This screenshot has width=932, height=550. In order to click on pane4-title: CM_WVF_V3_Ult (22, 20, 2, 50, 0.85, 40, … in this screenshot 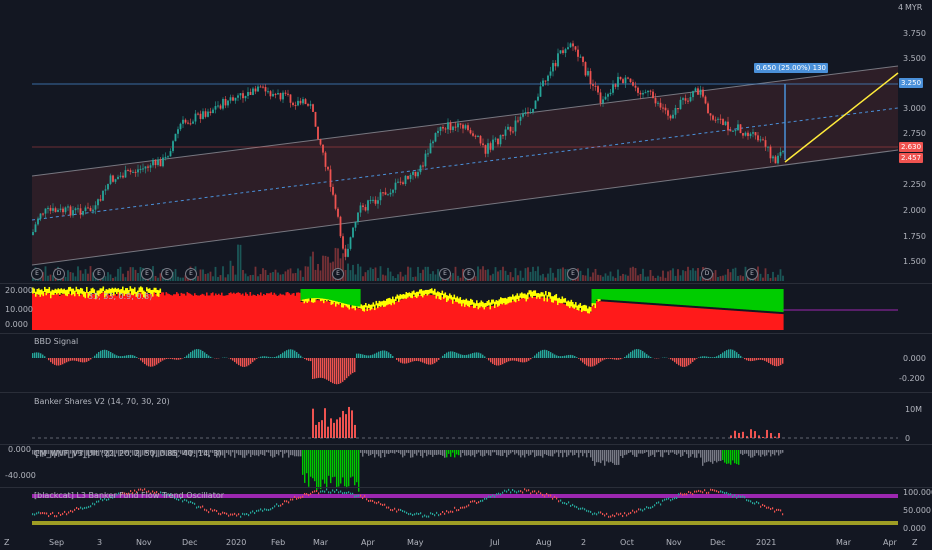, I will do `click(128, 453)`.